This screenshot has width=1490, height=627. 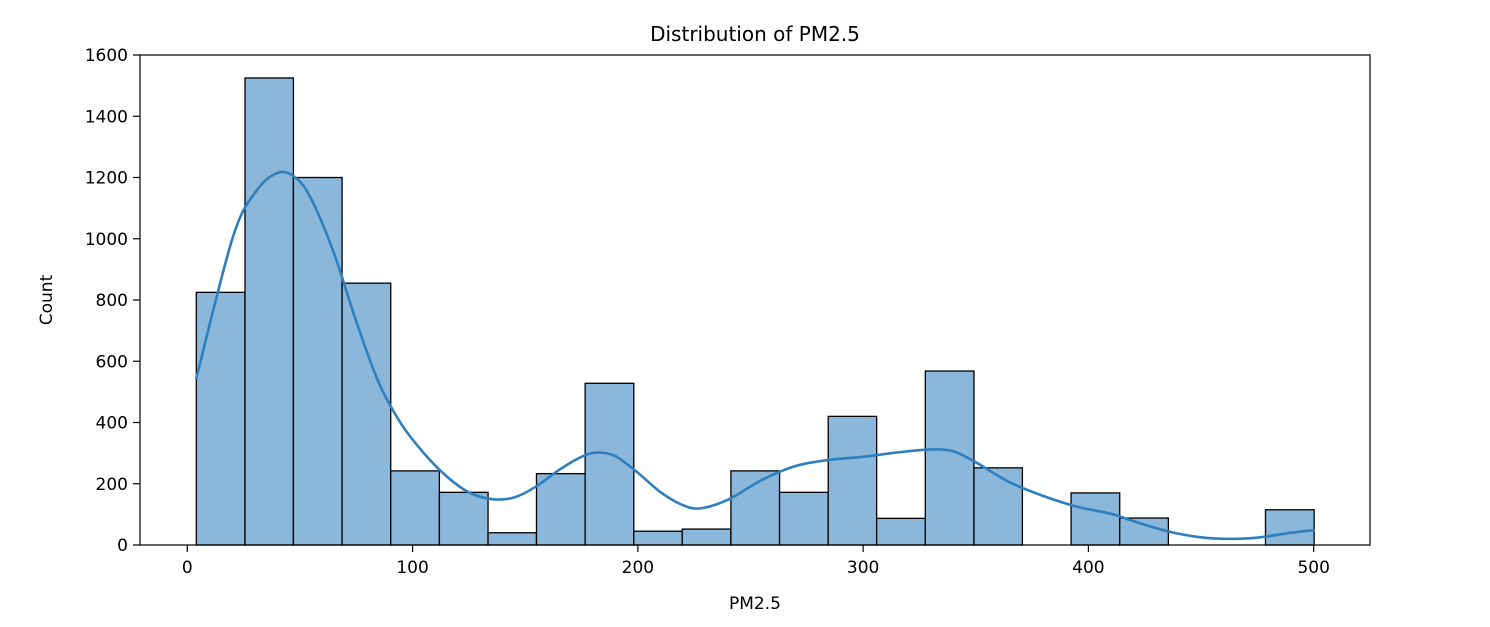 What do you see at coordinates (756, 561) in the screenshot?
I see `x-axis-ticks: 0 100 200 300 400 500` at bounding box center [756, 561].